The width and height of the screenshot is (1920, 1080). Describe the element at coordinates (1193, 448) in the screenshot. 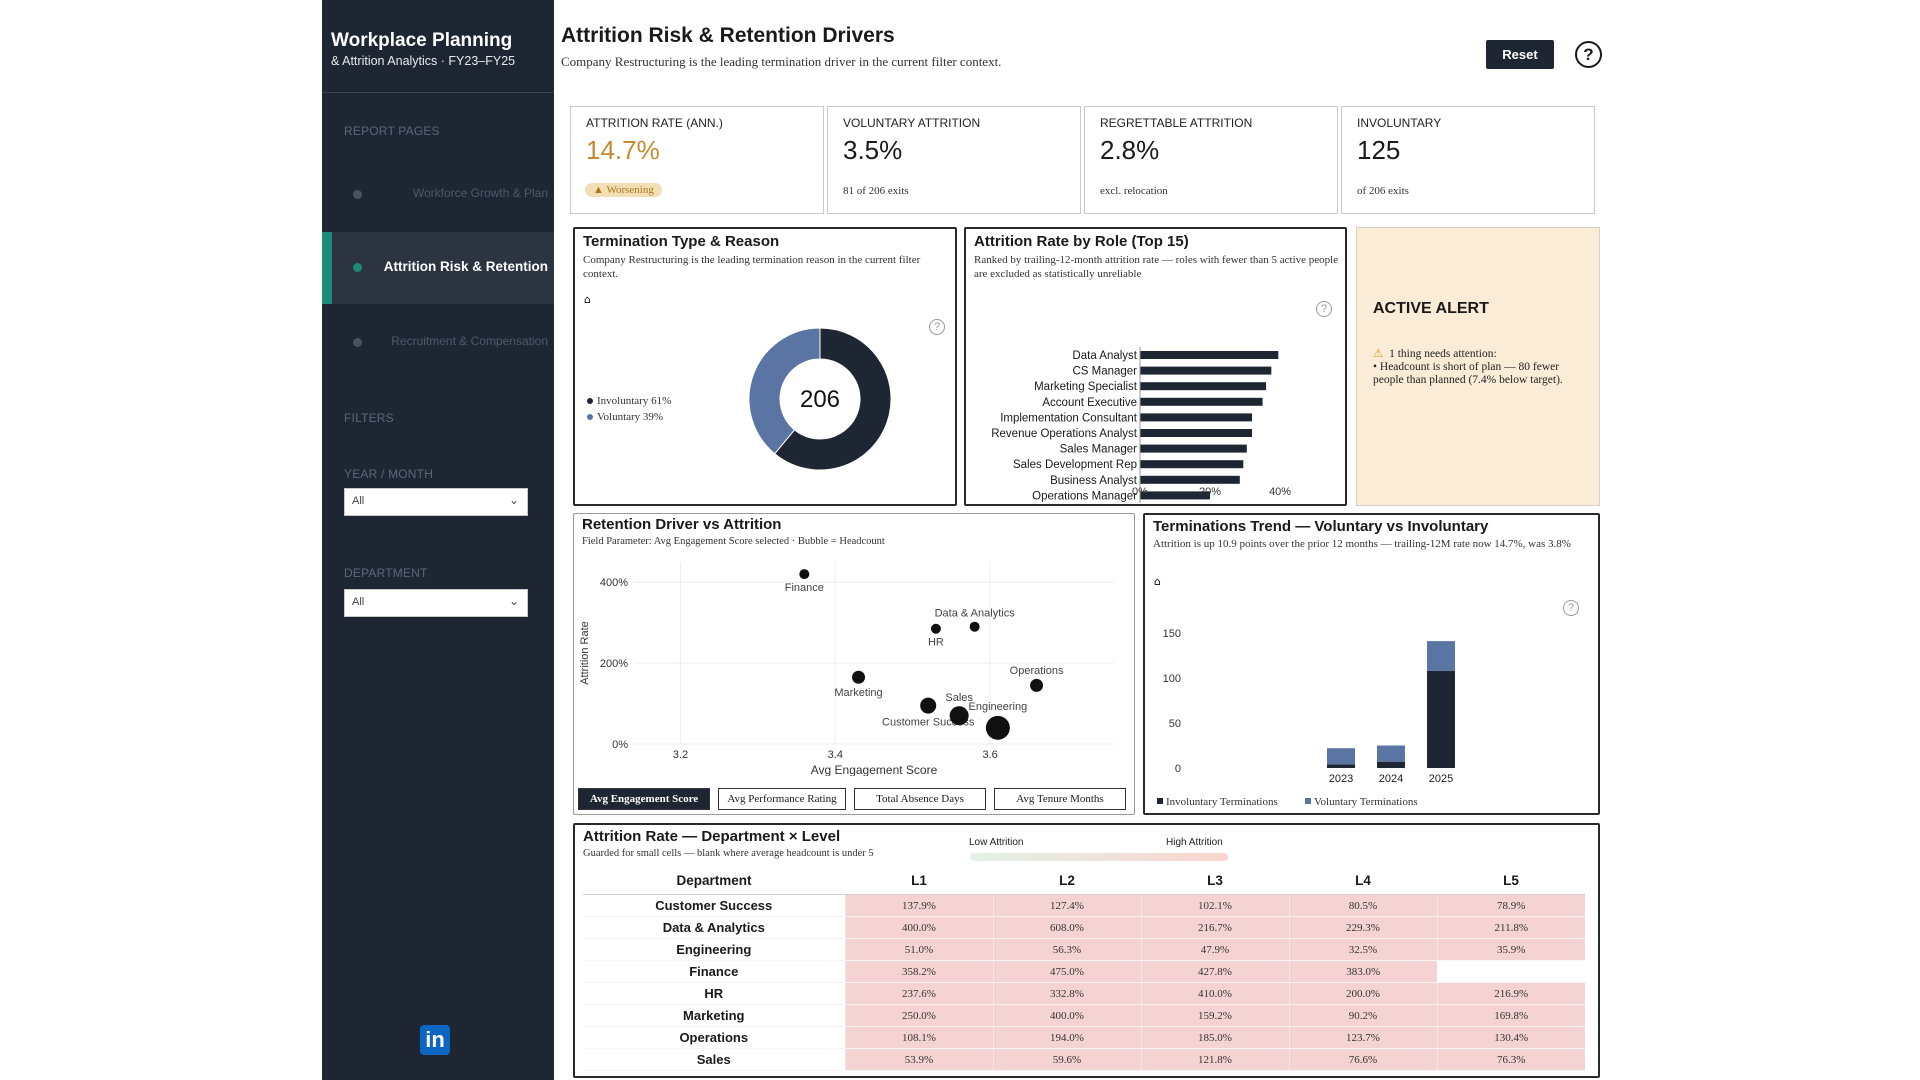

I see `bar-sales-manager` at that location.